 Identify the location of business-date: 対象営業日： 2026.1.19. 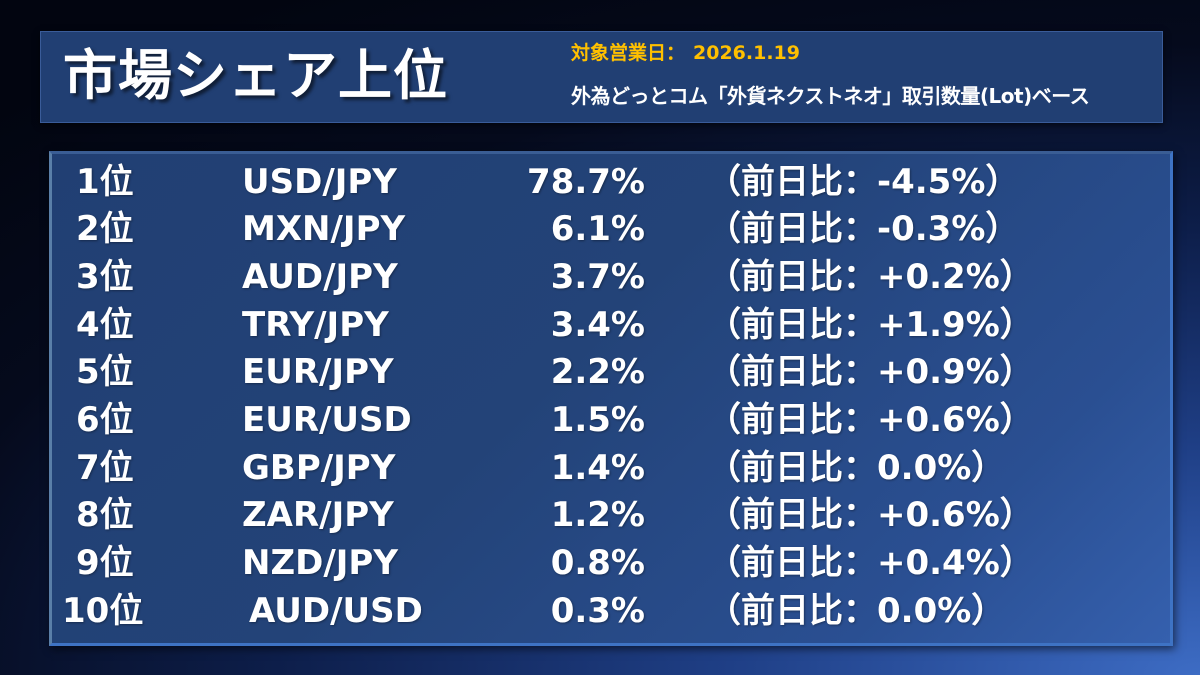
(685, 53).